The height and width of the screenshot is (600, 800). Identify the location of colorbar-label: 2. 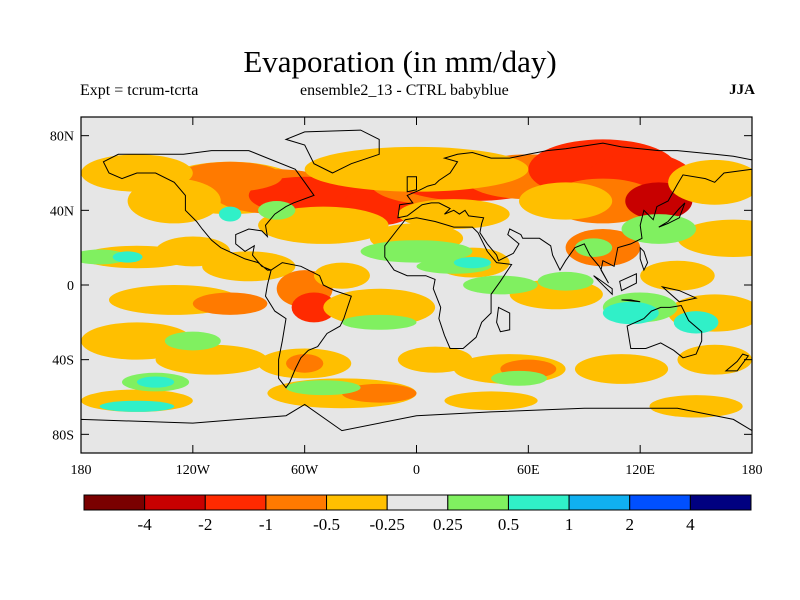
(629, 524).